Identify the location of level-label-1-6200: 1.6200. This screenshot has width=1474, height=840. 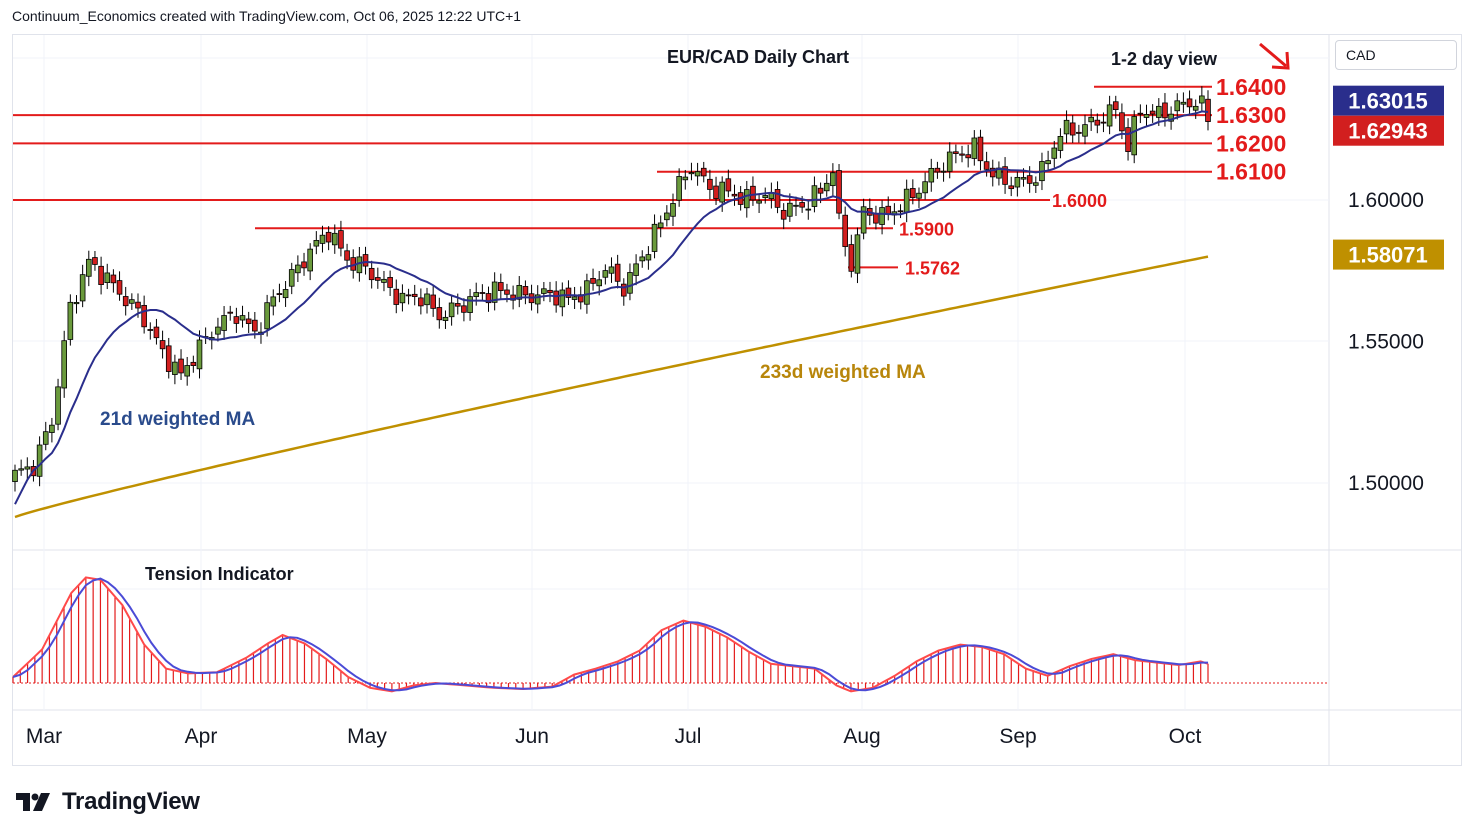
(1251, 143).